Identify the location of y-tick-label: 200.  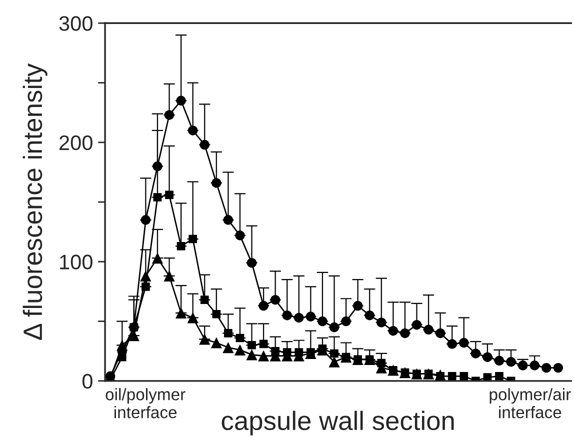
(76, 142).